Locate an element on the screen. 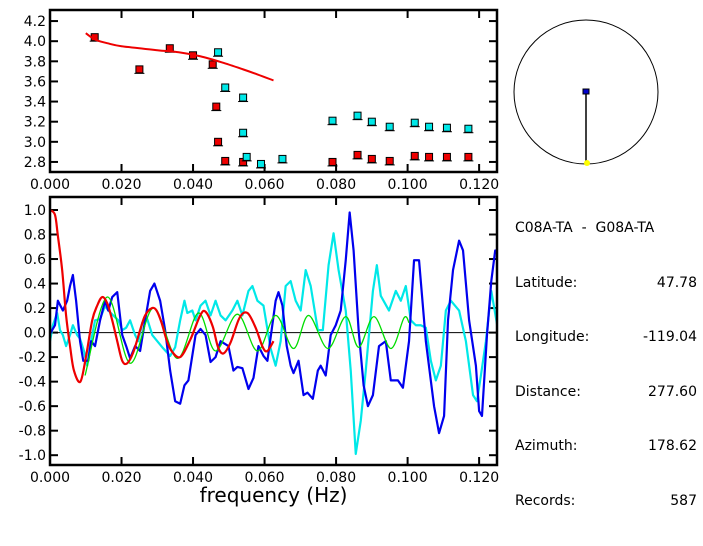 The image size is (703, 546). y-tick-label: 0.4 is located at coordinates (35, 285).